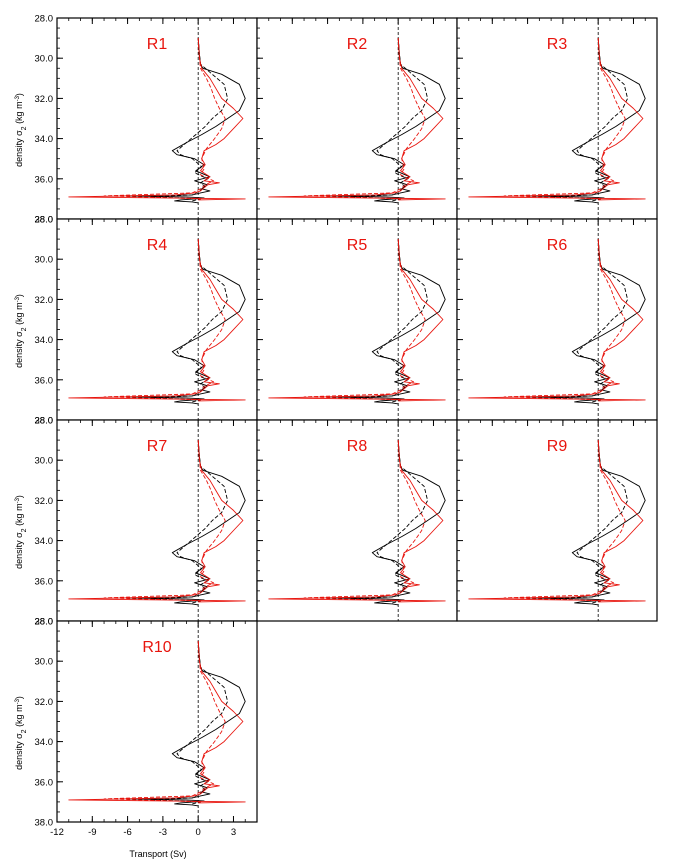  Describe the element at coordinates (557, 44) in the screenshot. I see `panel-title: R3` at that location.